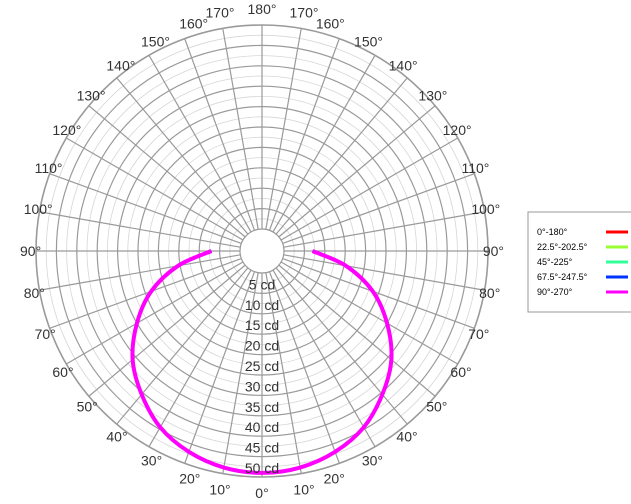 Image resolution: width=631 pixels, height=504 pixels. Describe the element at coordinates (262, 325) in the screenshot. I see `ring-label: 15 cd` at that location.